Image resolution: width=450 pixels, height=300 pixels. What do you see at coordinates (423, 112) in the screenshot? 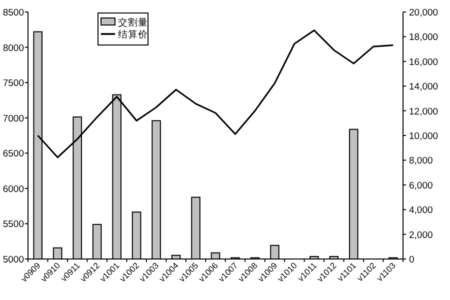
I see `y2-tick-label: 12,000` at bounding box center [423, 112].